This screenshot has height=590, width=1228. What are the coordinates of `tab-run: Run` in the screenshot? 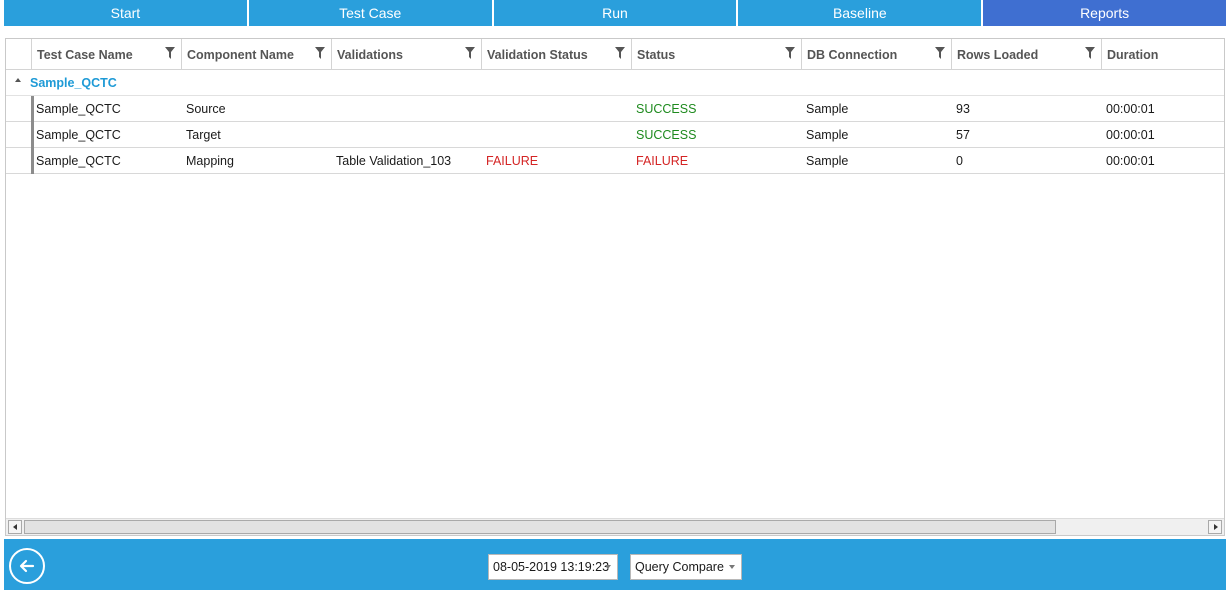 It's located at (615, 13).